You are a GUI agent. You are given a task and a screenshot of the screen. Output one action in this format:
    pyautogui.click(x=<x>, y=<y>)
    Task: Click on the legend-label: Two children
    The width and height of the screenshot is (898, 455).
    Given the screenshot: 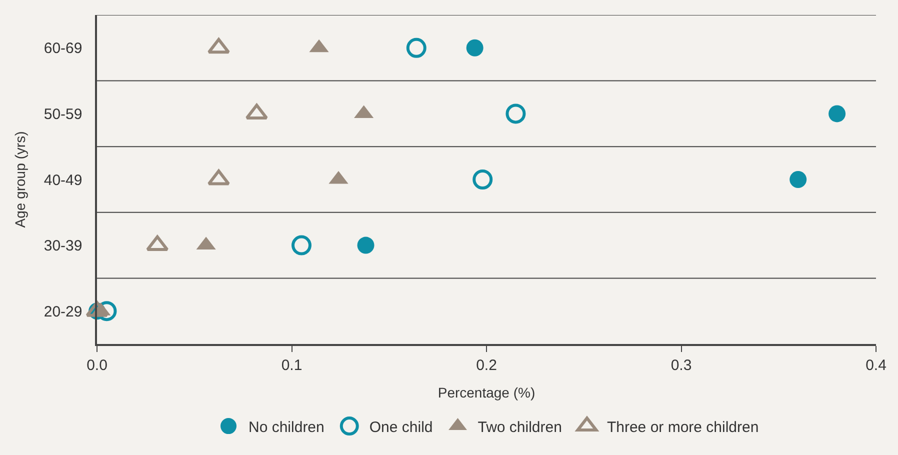 What is the action you would take?
    pyautogui.click(x=520, y=427)
    